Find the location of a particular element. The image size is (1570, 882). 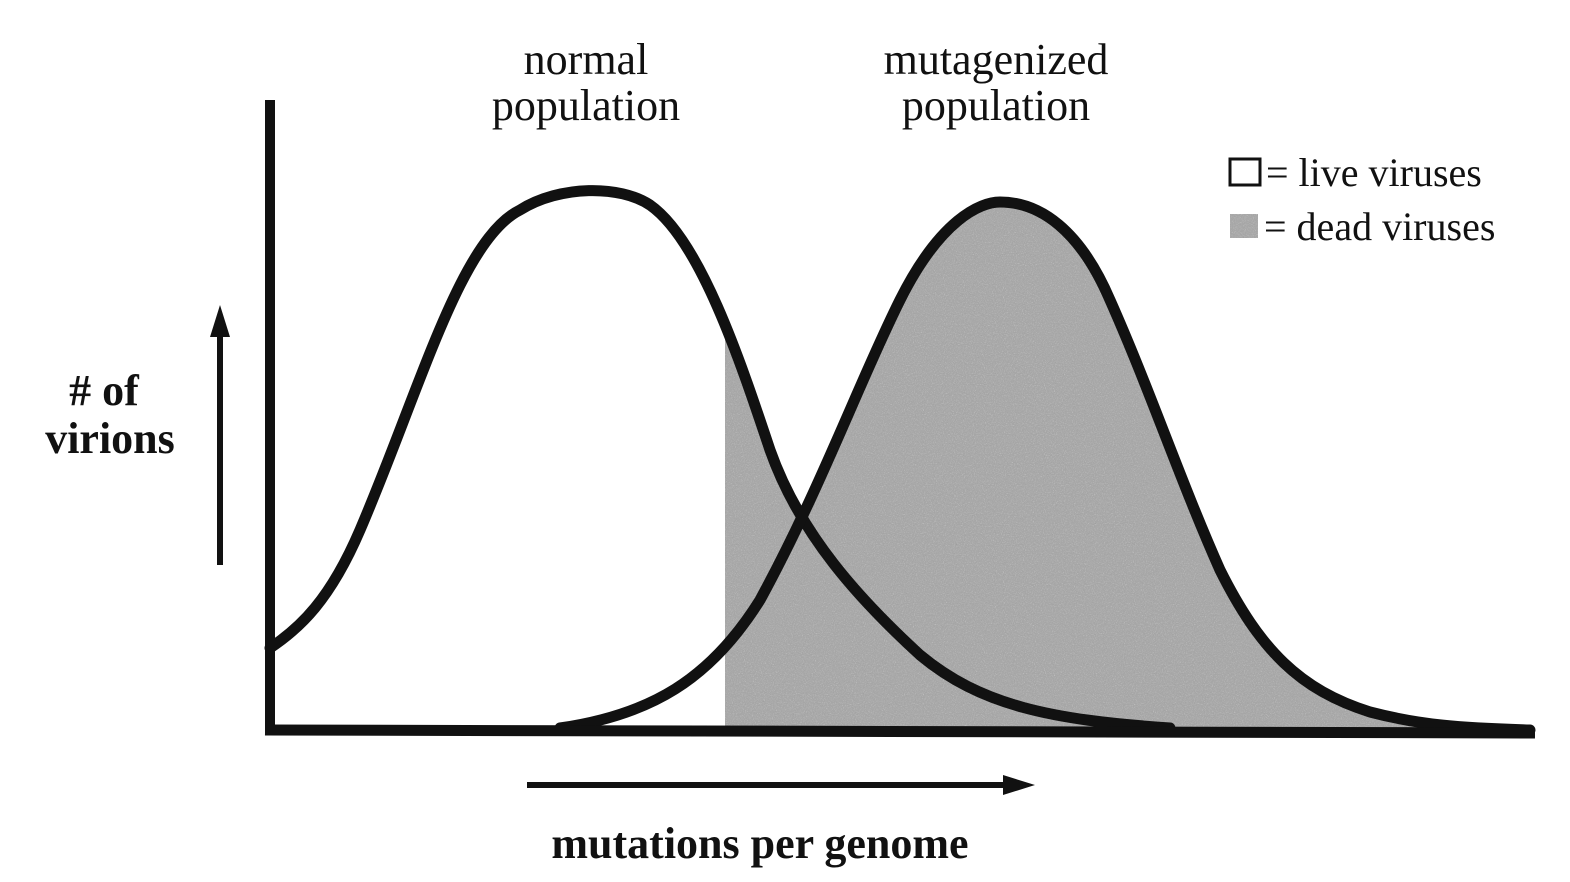

mutagenized-population-label-line2: population is located at coordinates (996, 105).